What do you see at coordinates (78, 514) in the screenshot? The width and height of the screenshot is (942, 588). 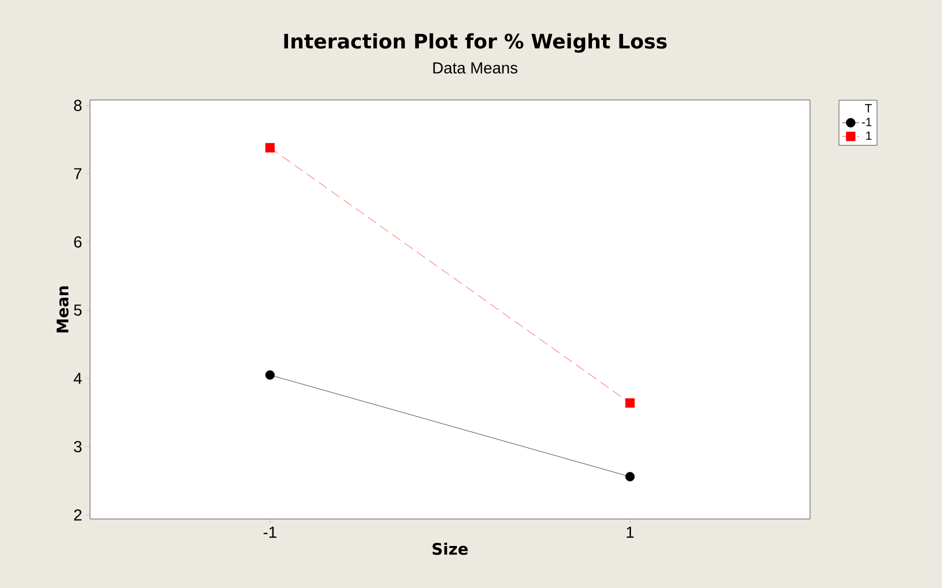 I see `y-tick-label: 2` at bounding box center [78, 514].